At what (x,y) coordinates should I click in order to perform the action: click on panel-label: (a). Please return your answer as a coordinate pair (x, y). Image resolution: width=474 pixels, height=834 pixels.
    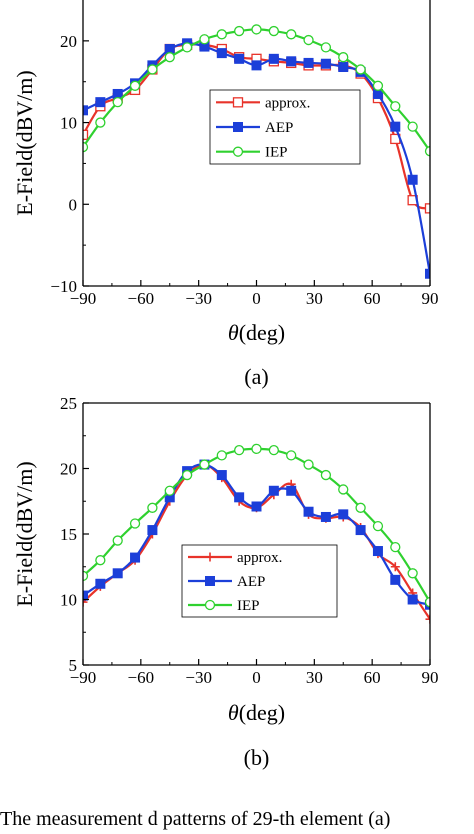
    Looking at the image, I should click on (256, 376).